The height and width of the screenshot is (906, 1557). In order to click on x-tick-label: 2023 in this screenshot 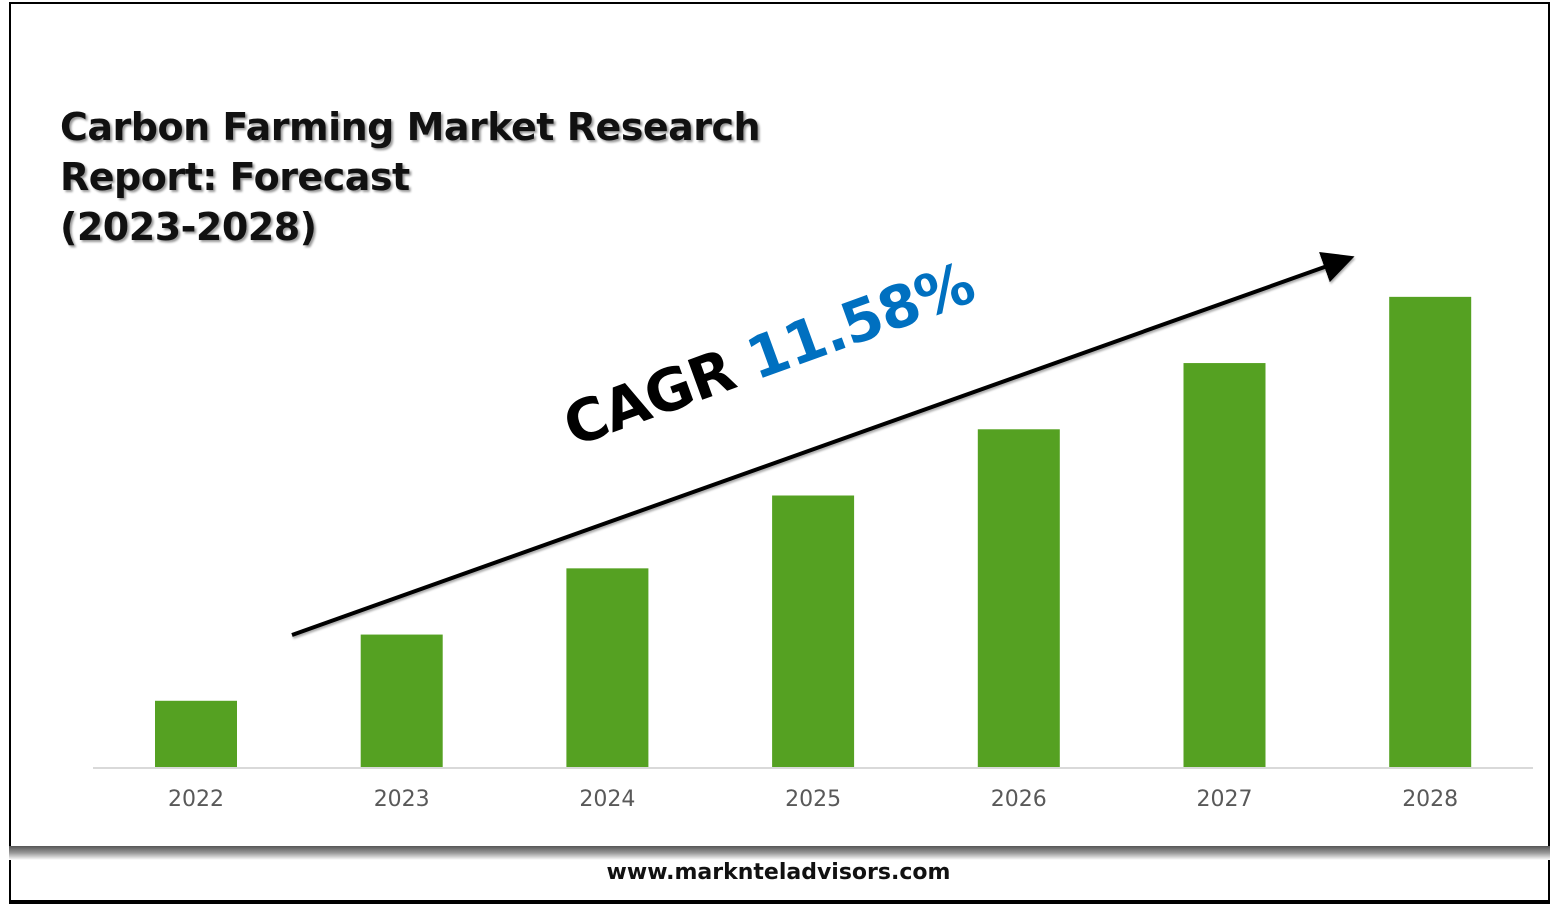, I will do `click(402, 799)`.